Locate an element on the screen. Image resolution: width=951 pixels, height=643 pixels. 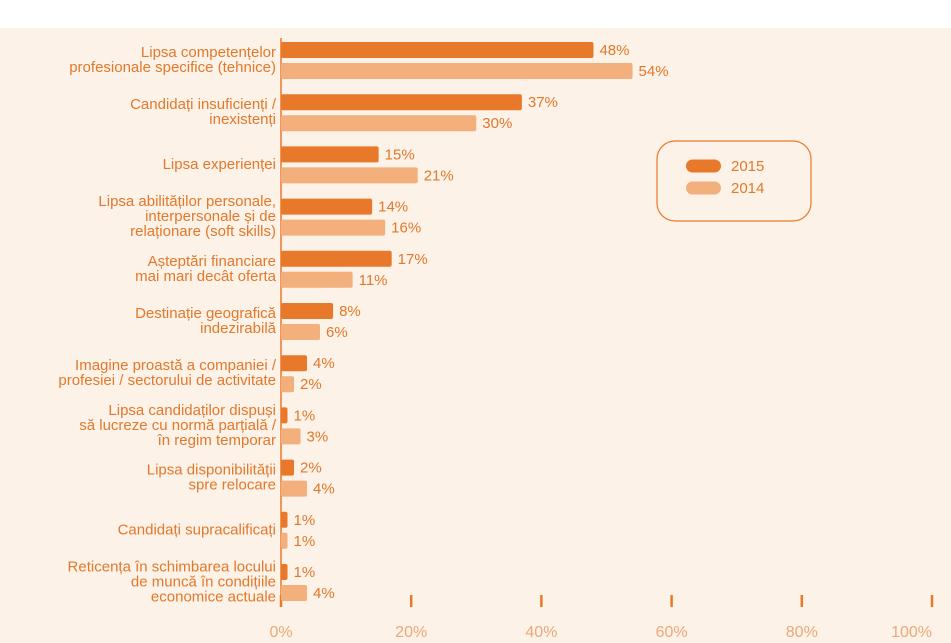
category-label: Lipsa candidaților dispuși is located at coordinates (192, 410).